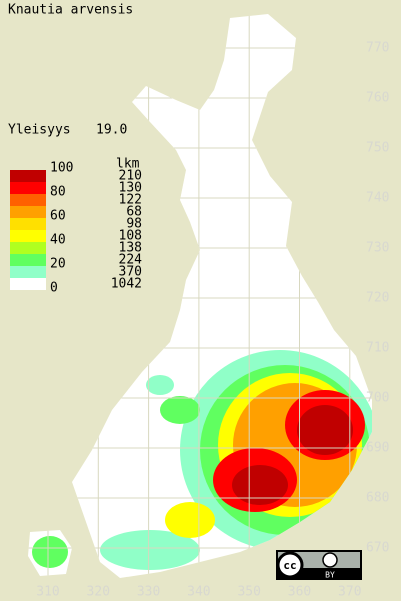  What do you see at coordinates (330, 560) in the screenshot?
I see `by-icon` at bounding box center [330, 560].